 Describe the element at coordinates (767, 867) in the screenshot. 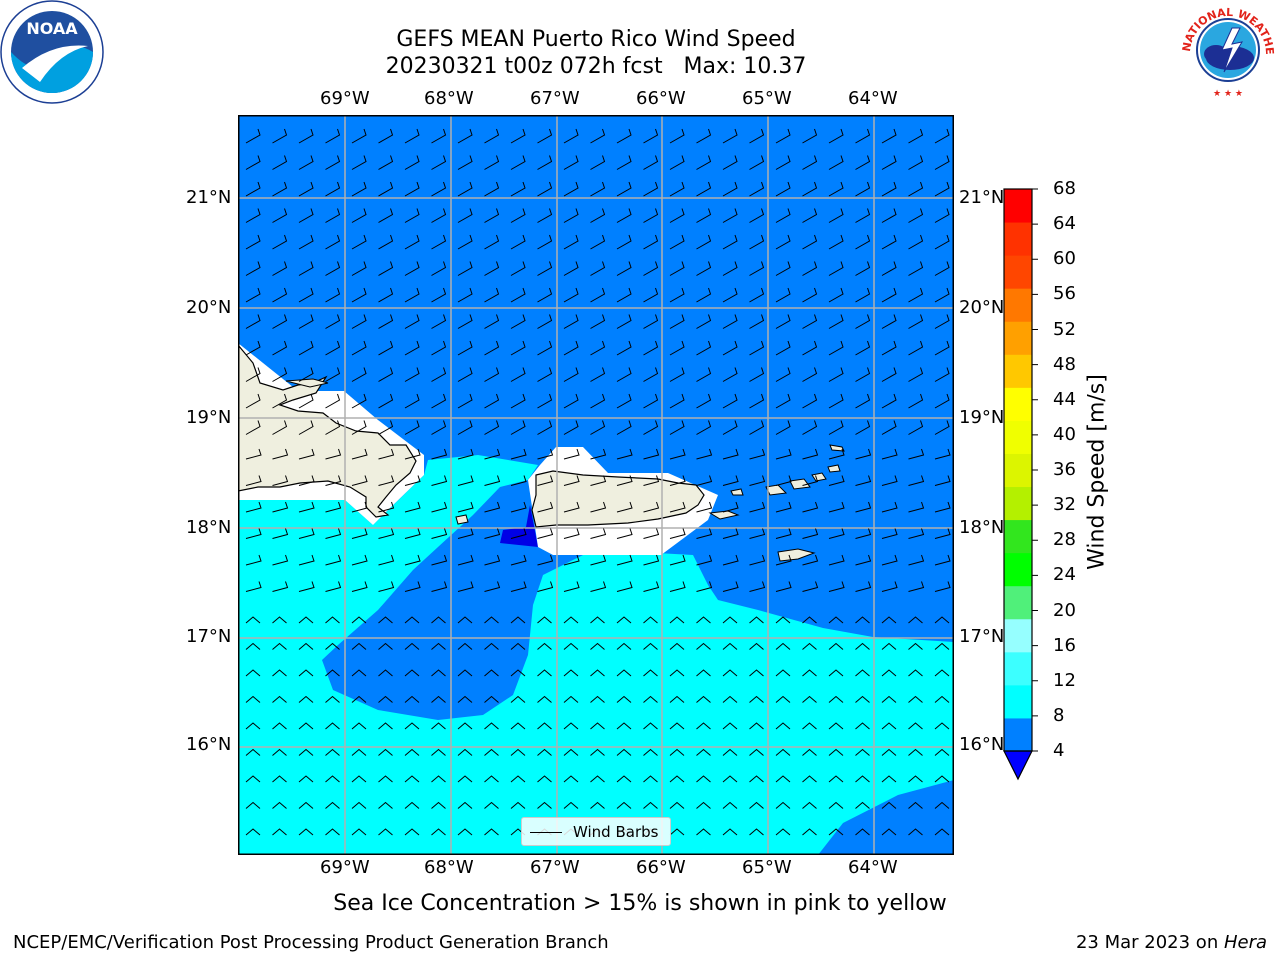

I see `lon-tick-bottom: 65°W` at that location.